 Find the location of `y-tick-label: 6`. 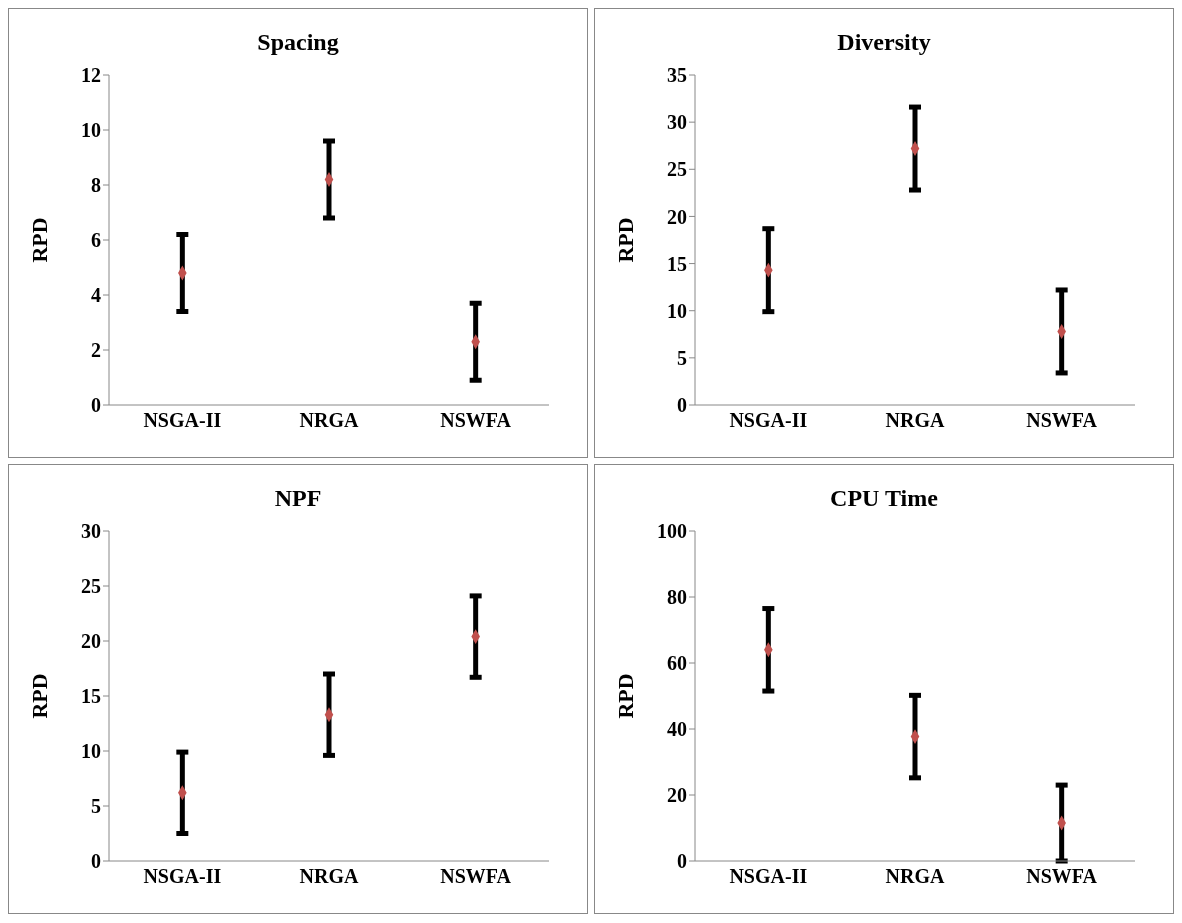

y-tick-label: 6 is located at coordinates (96, 240).